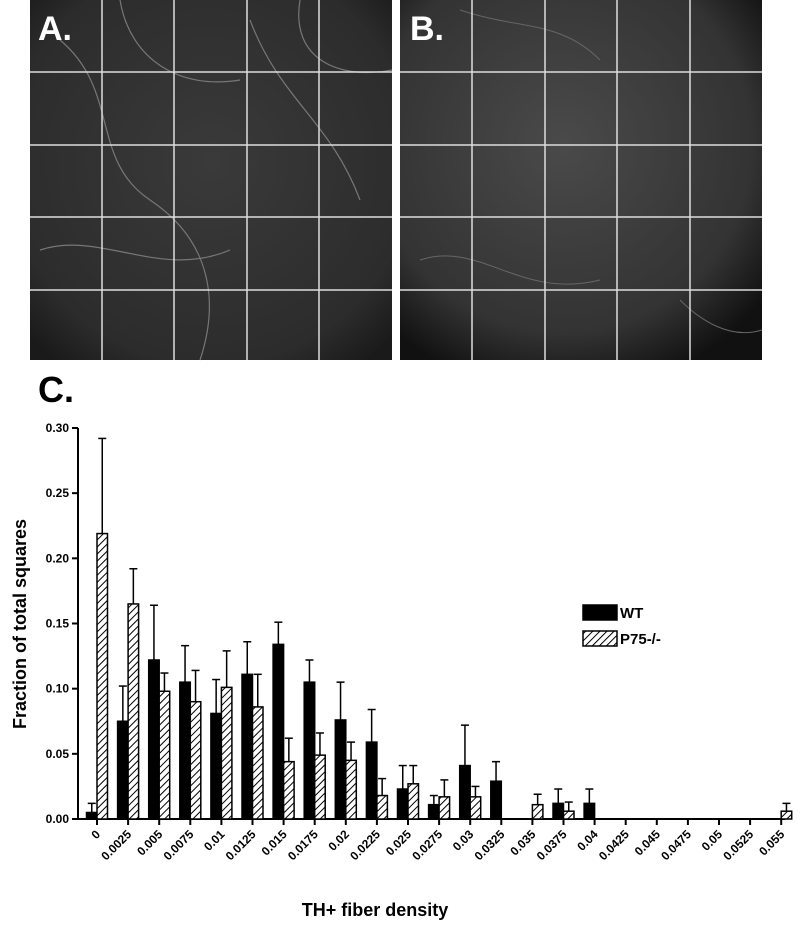 This screenshot has width=800, height=950. I want to click on x-tick-label: 0.01, so click(214, 840).